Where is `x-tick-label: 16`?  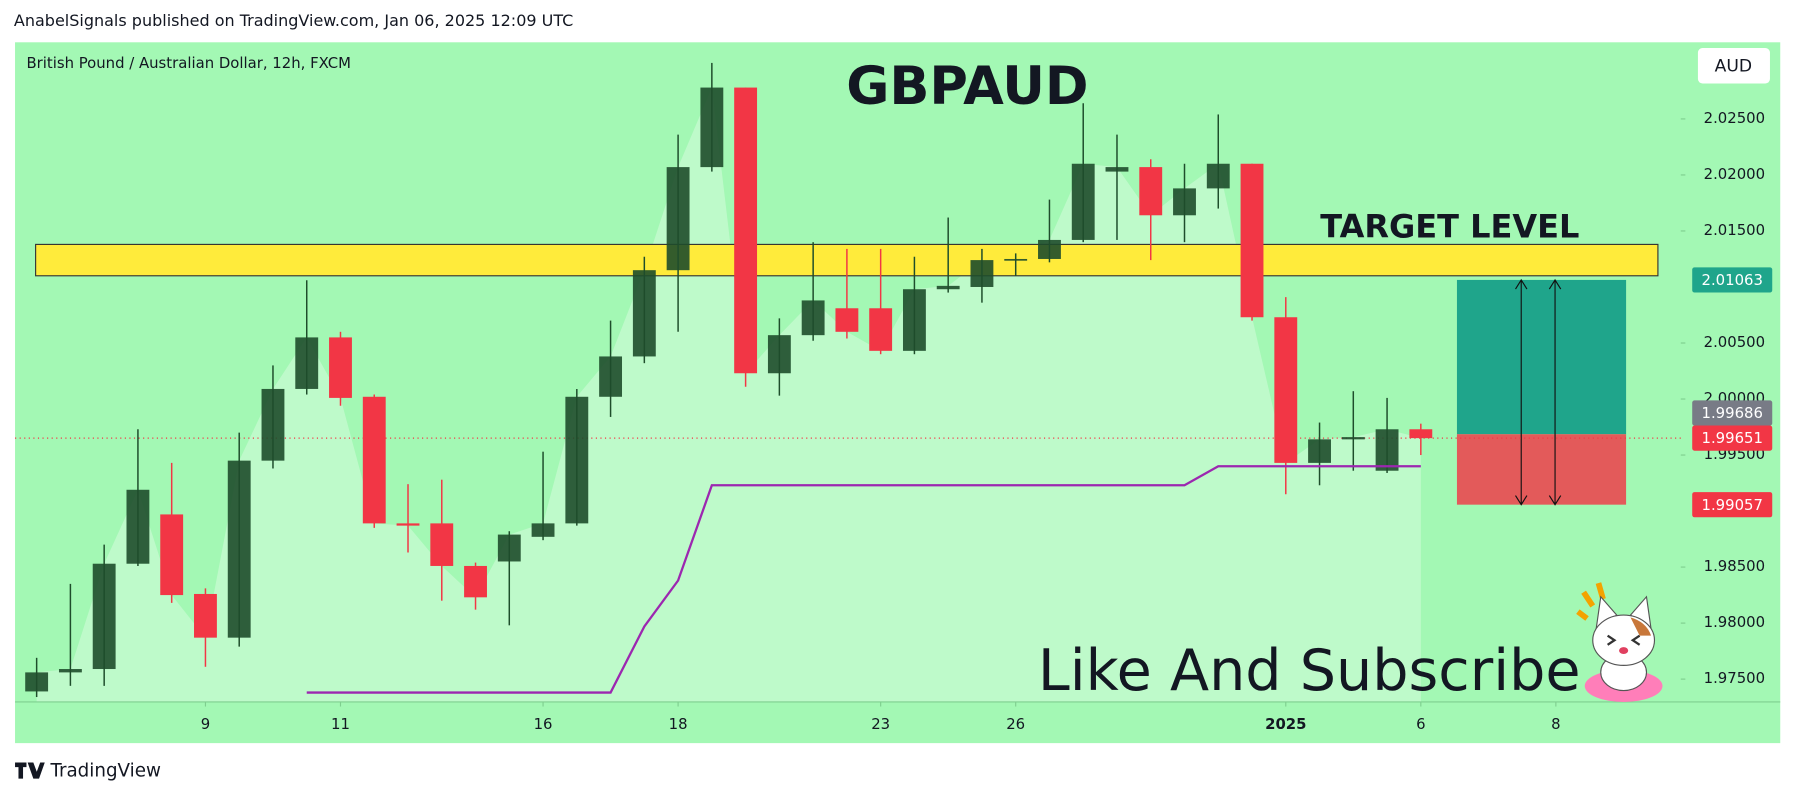 x-tick-label: 16 is located at coordinates (543, 724).